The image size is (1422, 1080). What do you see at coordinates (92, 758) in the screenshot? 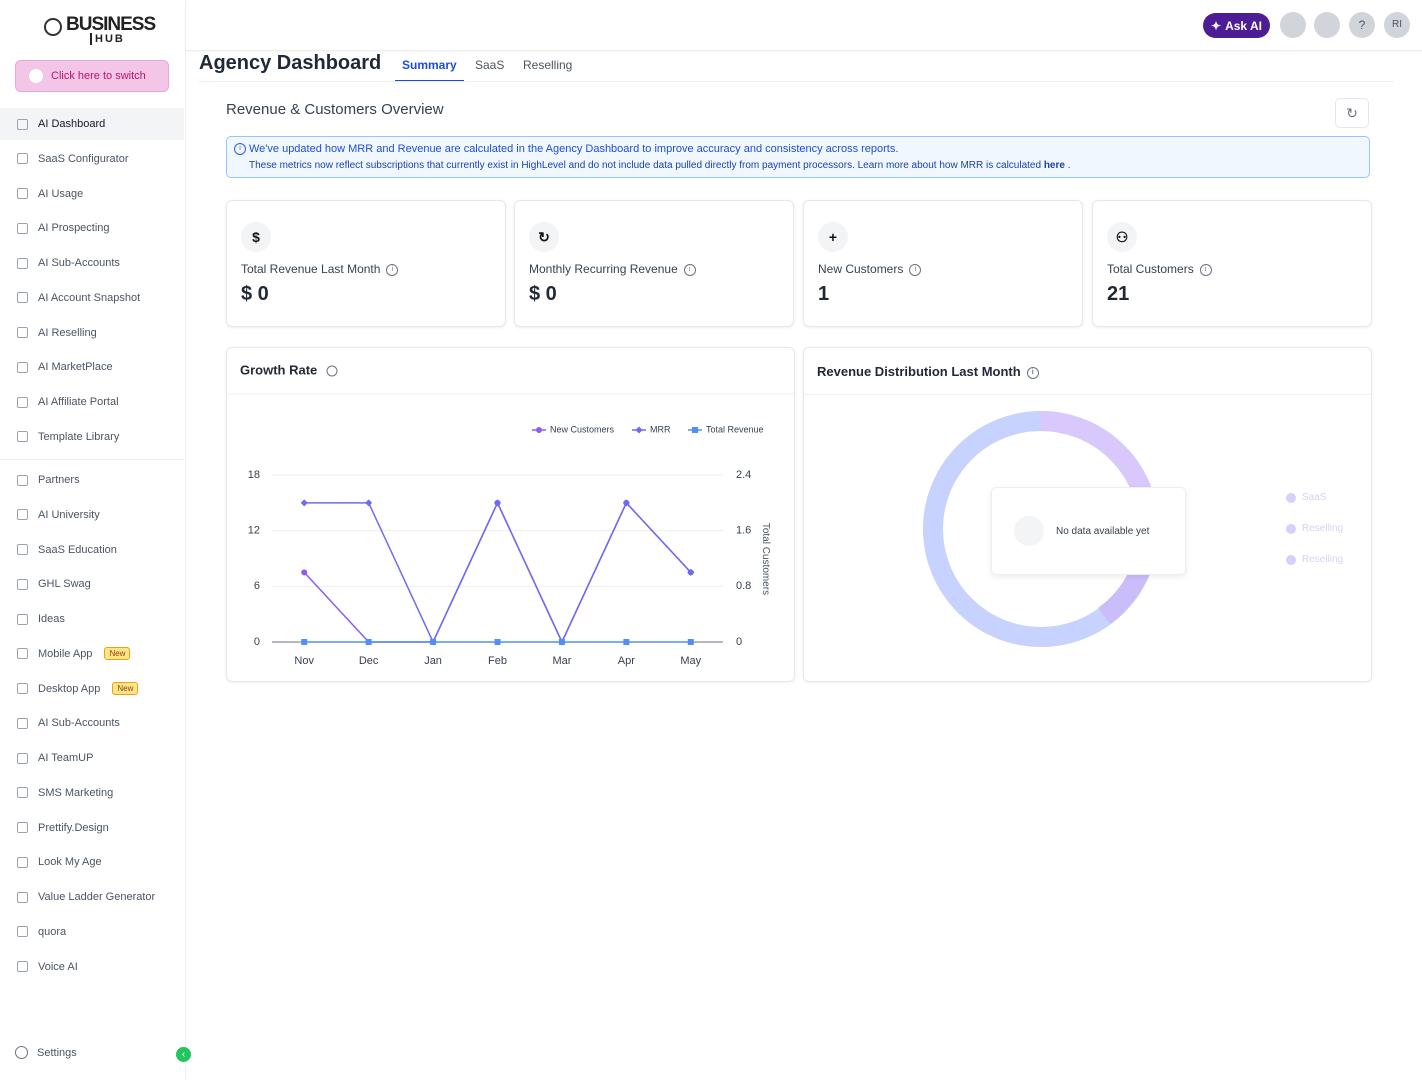
I see `nav-item: AI TeamUP` at bounding box center [92, 758].